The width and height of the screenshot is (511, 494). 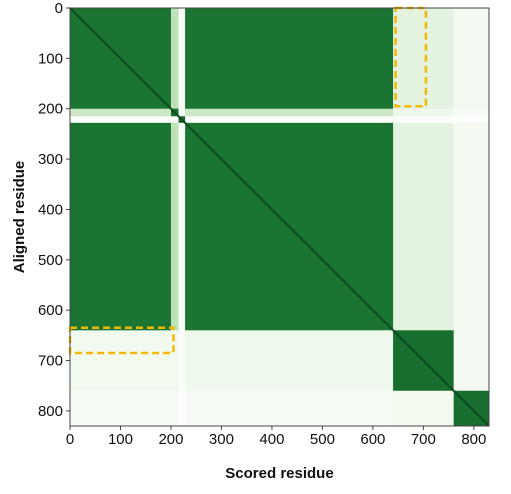 I want to click on x-tick-label: 300, so click(x=221, y=439).